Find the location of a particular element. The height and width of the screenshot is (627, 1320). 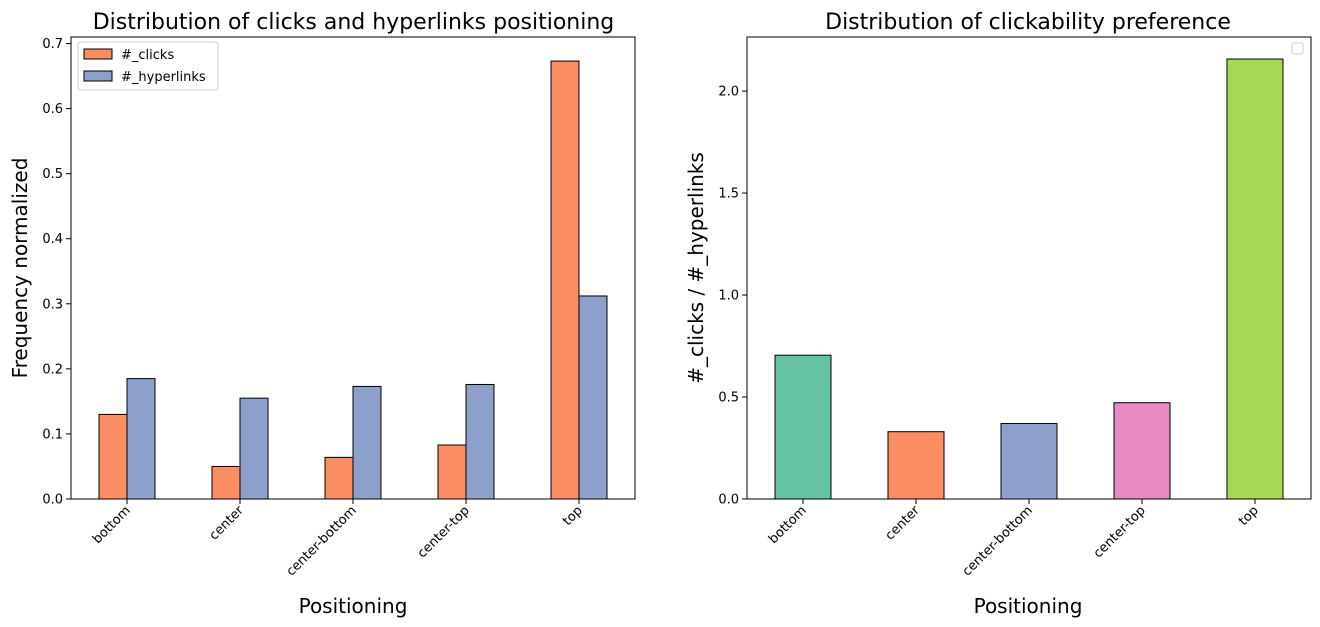

y-tick-label: 2.0 is located at coordinates (728, 92).